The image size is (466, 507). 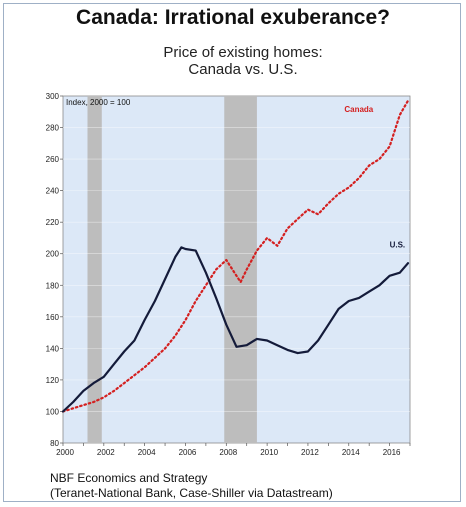 What do you see at coordinates (392, 452) in the screenshot?
I see `x-tick-label: 2016` at bounding box center [392, 452].